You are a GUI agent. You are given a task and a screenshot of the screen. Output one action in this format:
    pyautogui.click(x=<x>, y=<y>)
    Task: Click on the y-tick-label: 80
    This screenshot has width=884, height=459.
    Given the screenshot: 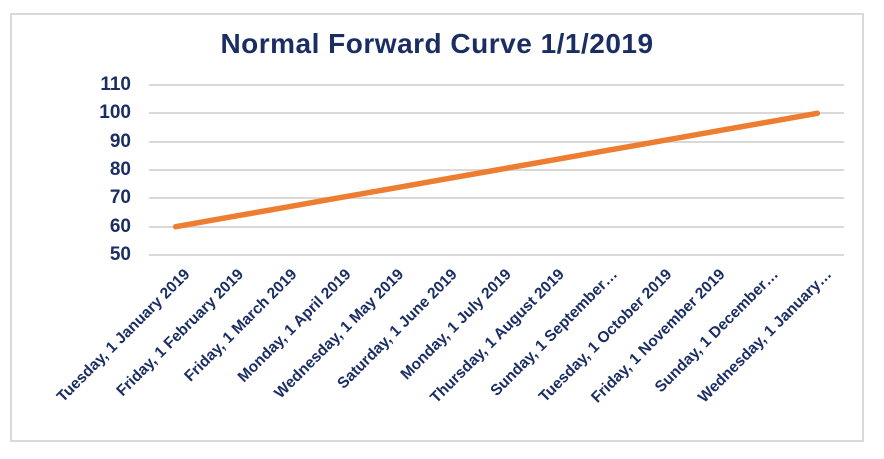 What is the action you would take?
    pyautogui.click(x=120, y=169)
    